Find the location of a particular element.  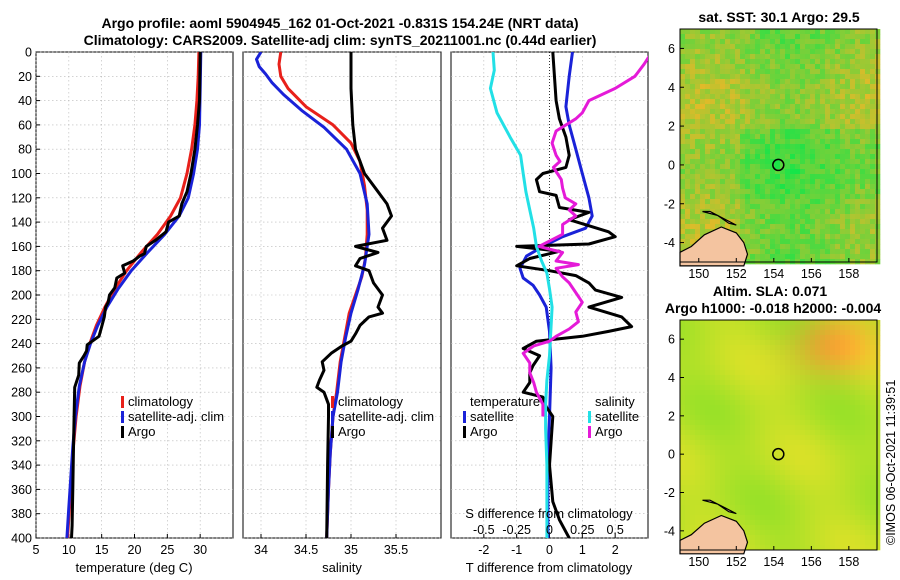

map-y-tick-label: 4 is located at coordinates (671, 378).